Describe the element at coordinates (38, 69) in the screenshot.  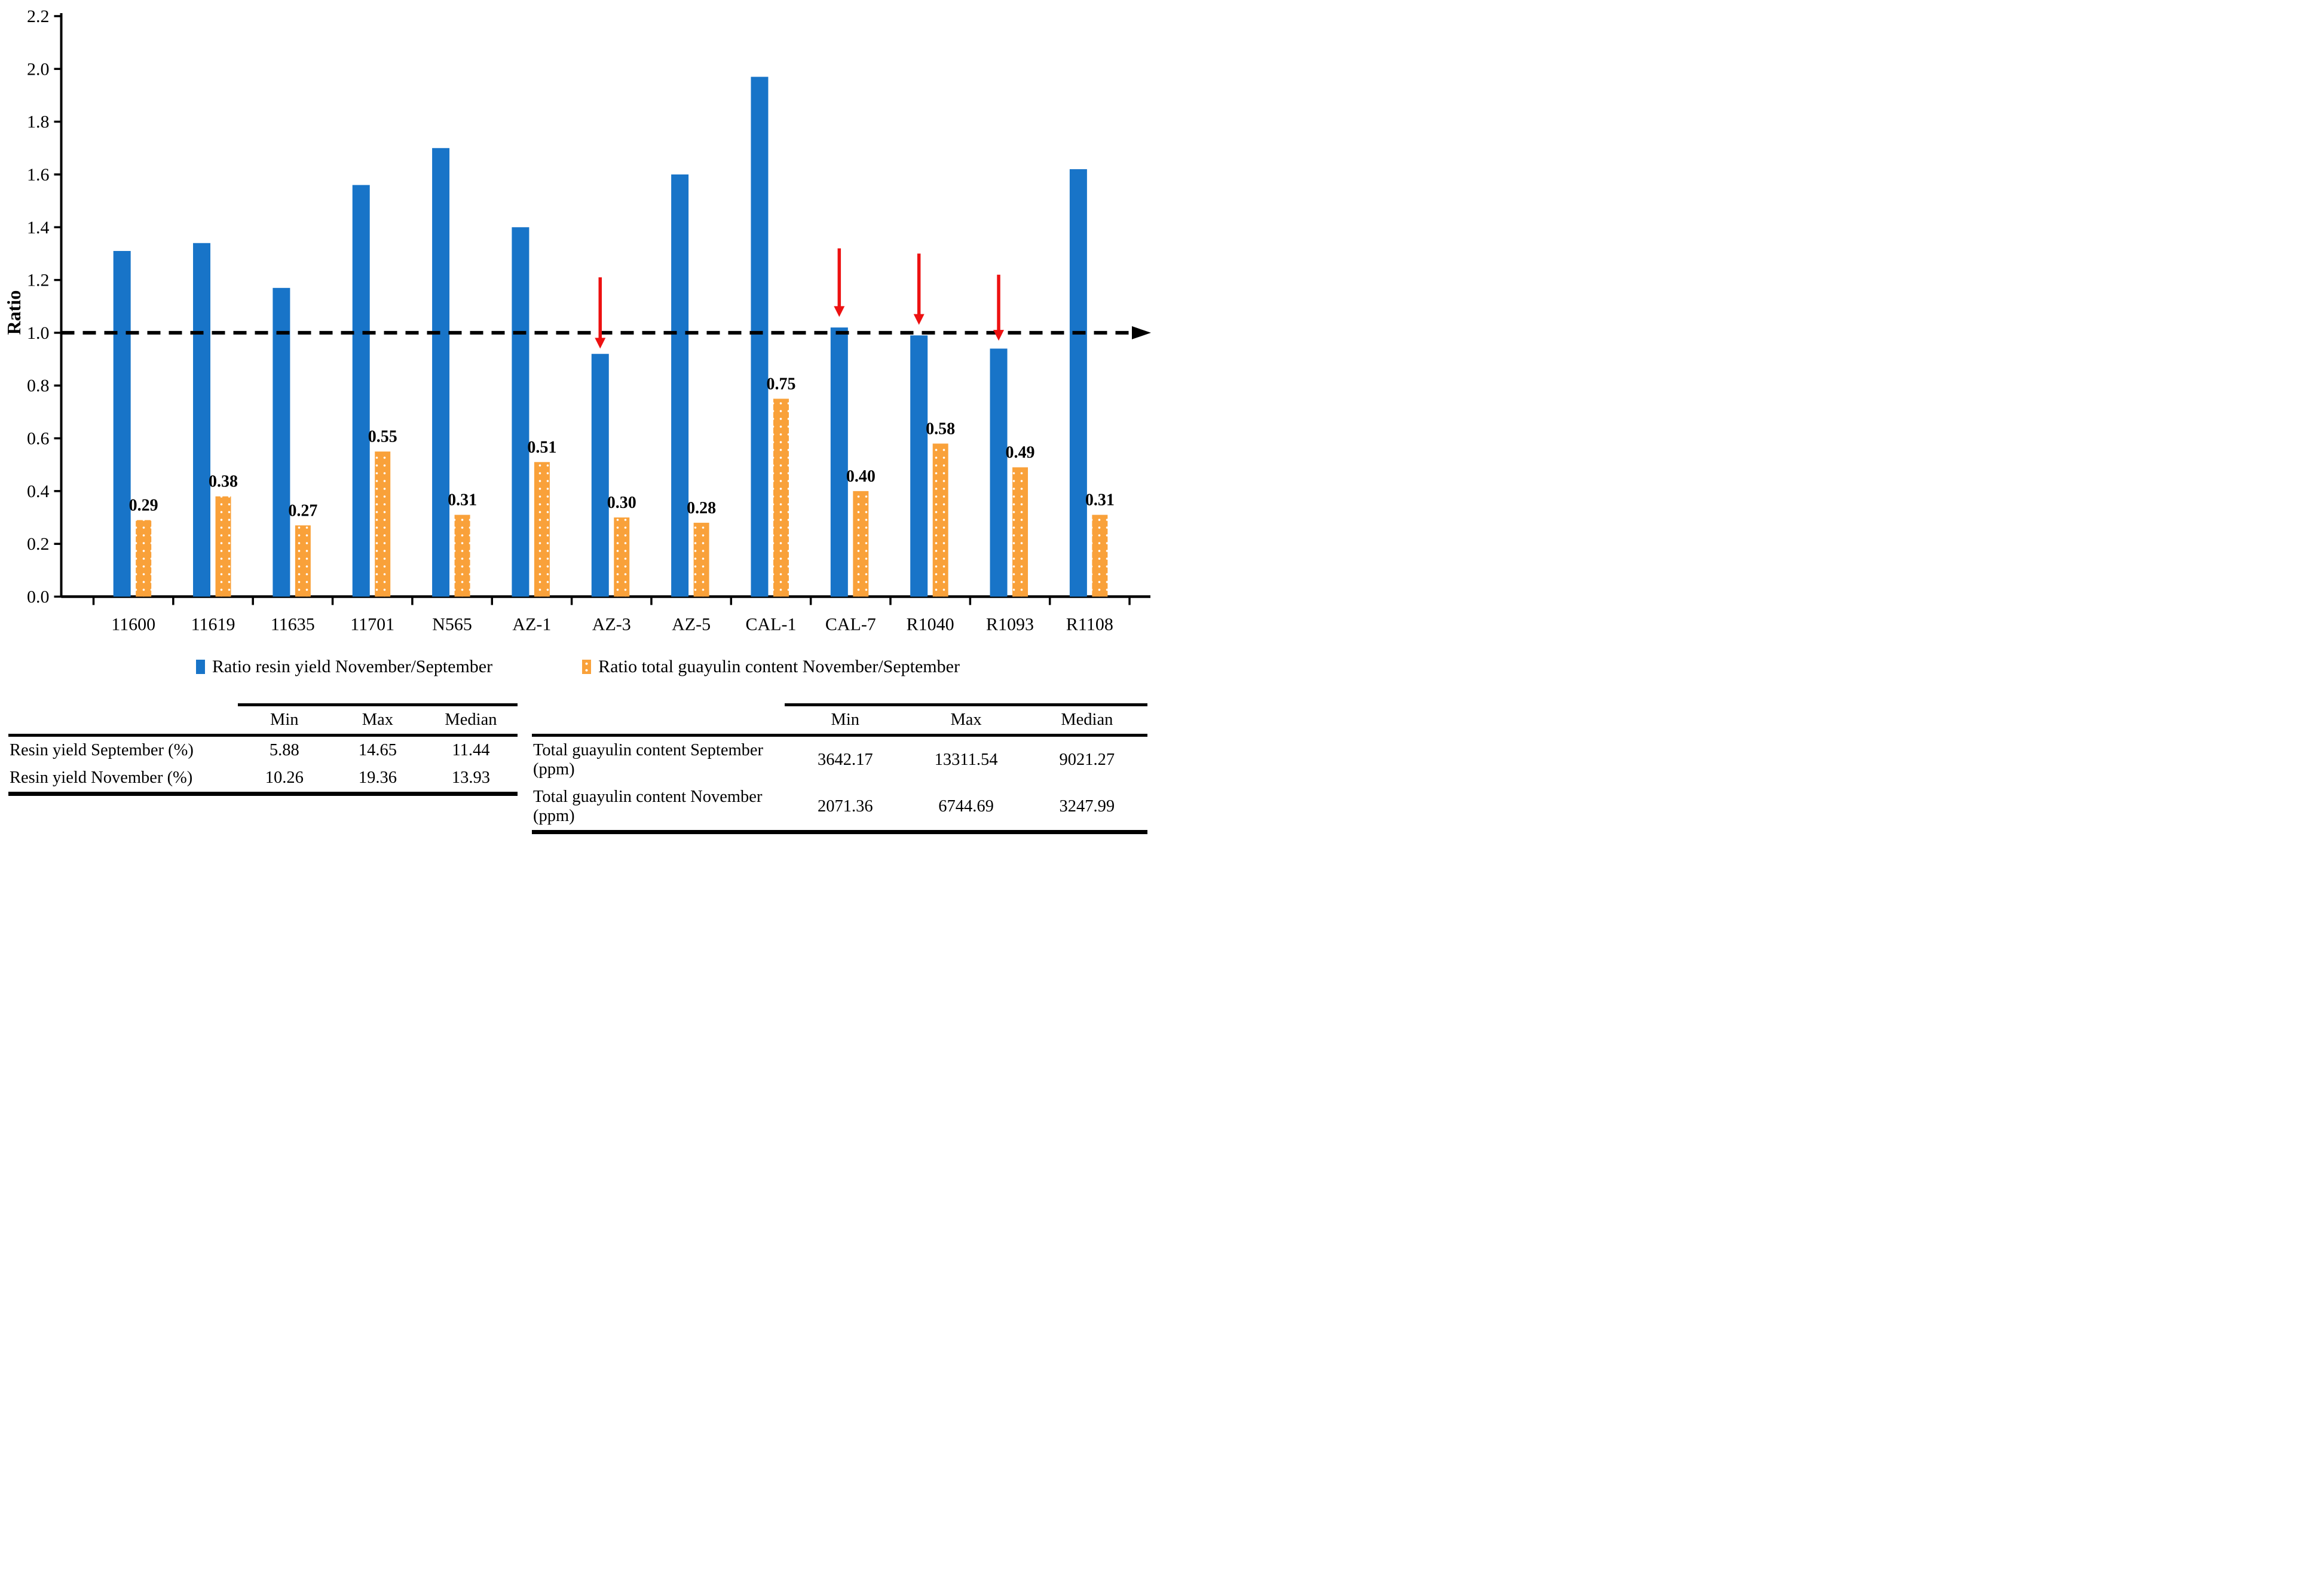
I see `y-tick-label: 2.0` at that location.